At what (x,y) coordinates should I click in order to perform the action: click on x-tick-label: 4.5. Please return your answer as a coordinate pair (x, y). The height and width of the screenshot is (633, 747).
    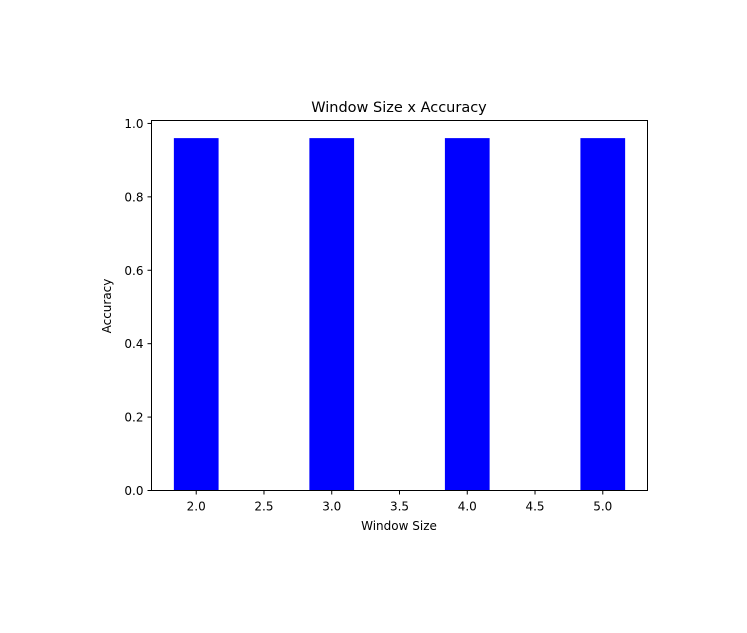
    Looking at the image, I should click on (534, 507).